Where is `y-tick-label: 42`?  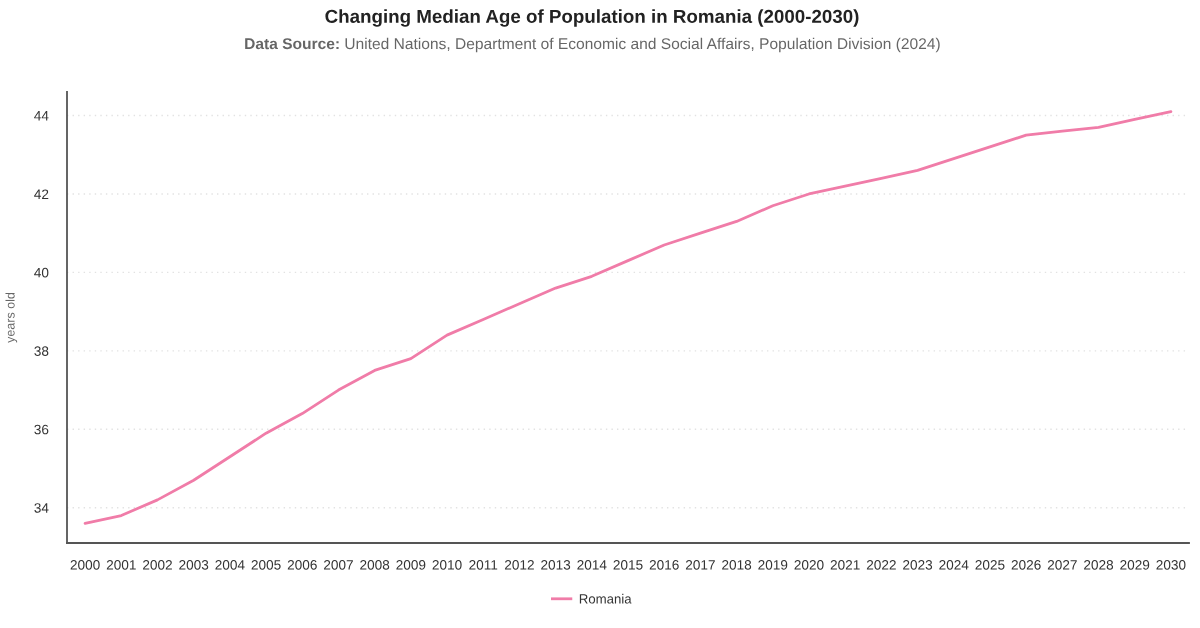 y-tick-label: 42 is located at coordinates (41, 194).